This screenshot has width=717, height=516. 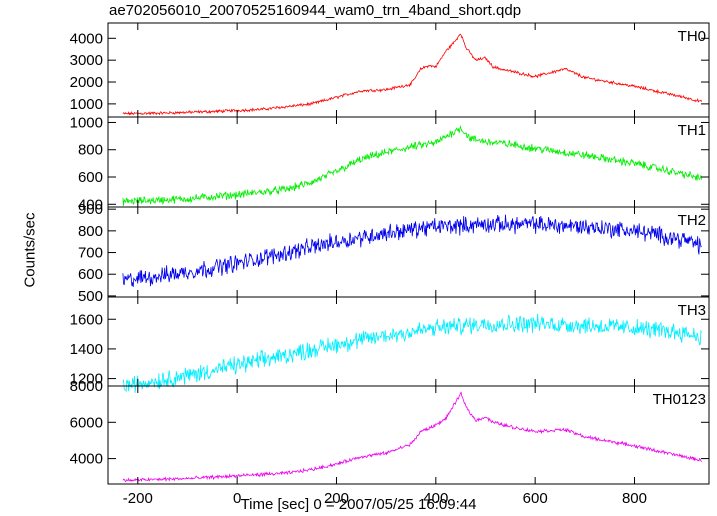 What do you see at coordinates (692, 220) in the screenshot?
I see `panel-label-th2: TH2` at bounding box center [692, 220].